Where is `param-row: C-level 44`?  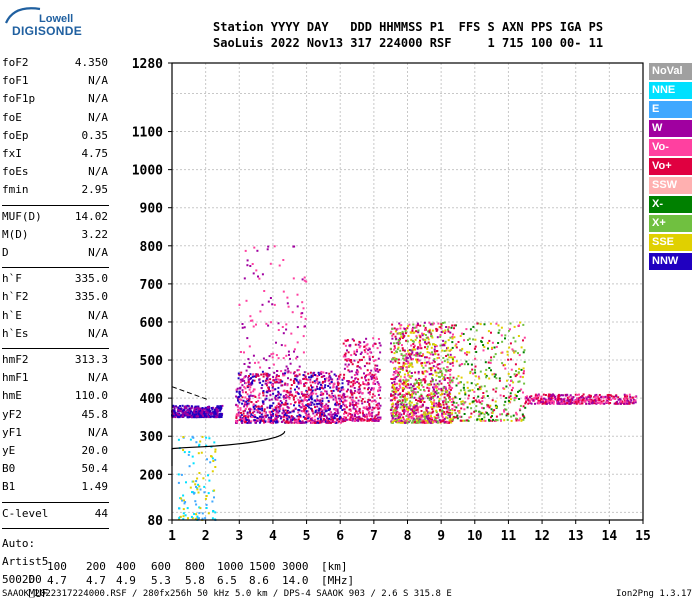
param-row: C-level 44 is located at coordinates (55, 516).